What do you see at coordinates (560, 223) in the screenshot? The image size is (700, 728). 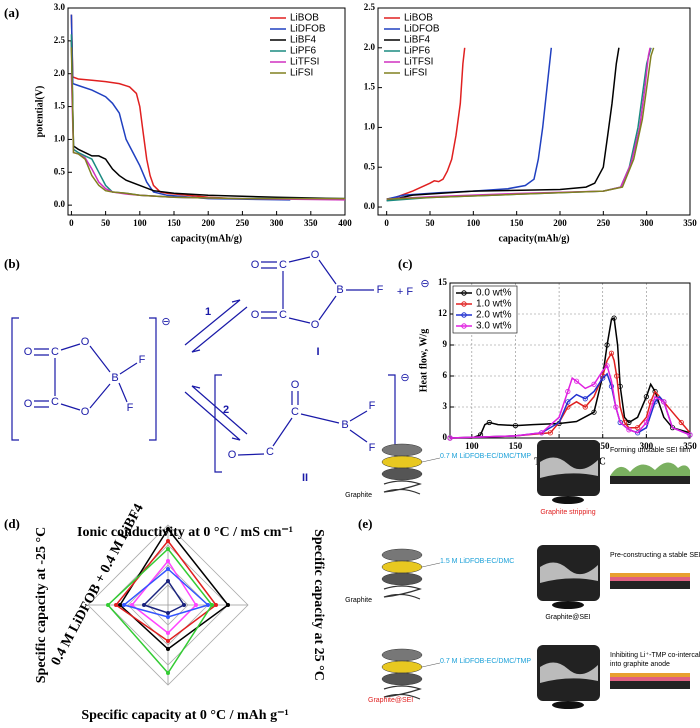 I see `x-tick-label: 200` at bounding box center [560, 223].